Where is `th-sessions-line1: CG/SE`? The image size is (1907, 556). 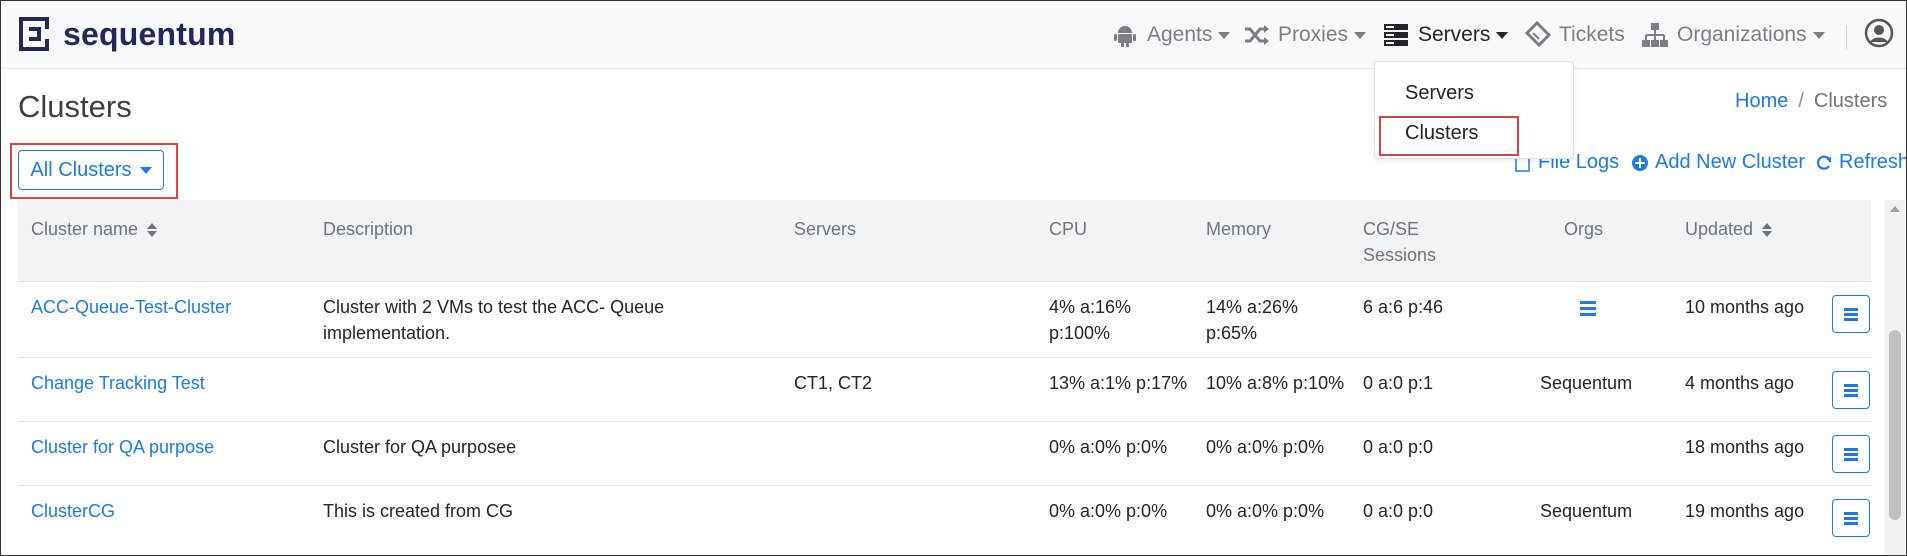
th-sessions-line1: CG/SE is located at coordinates (1391, 229).